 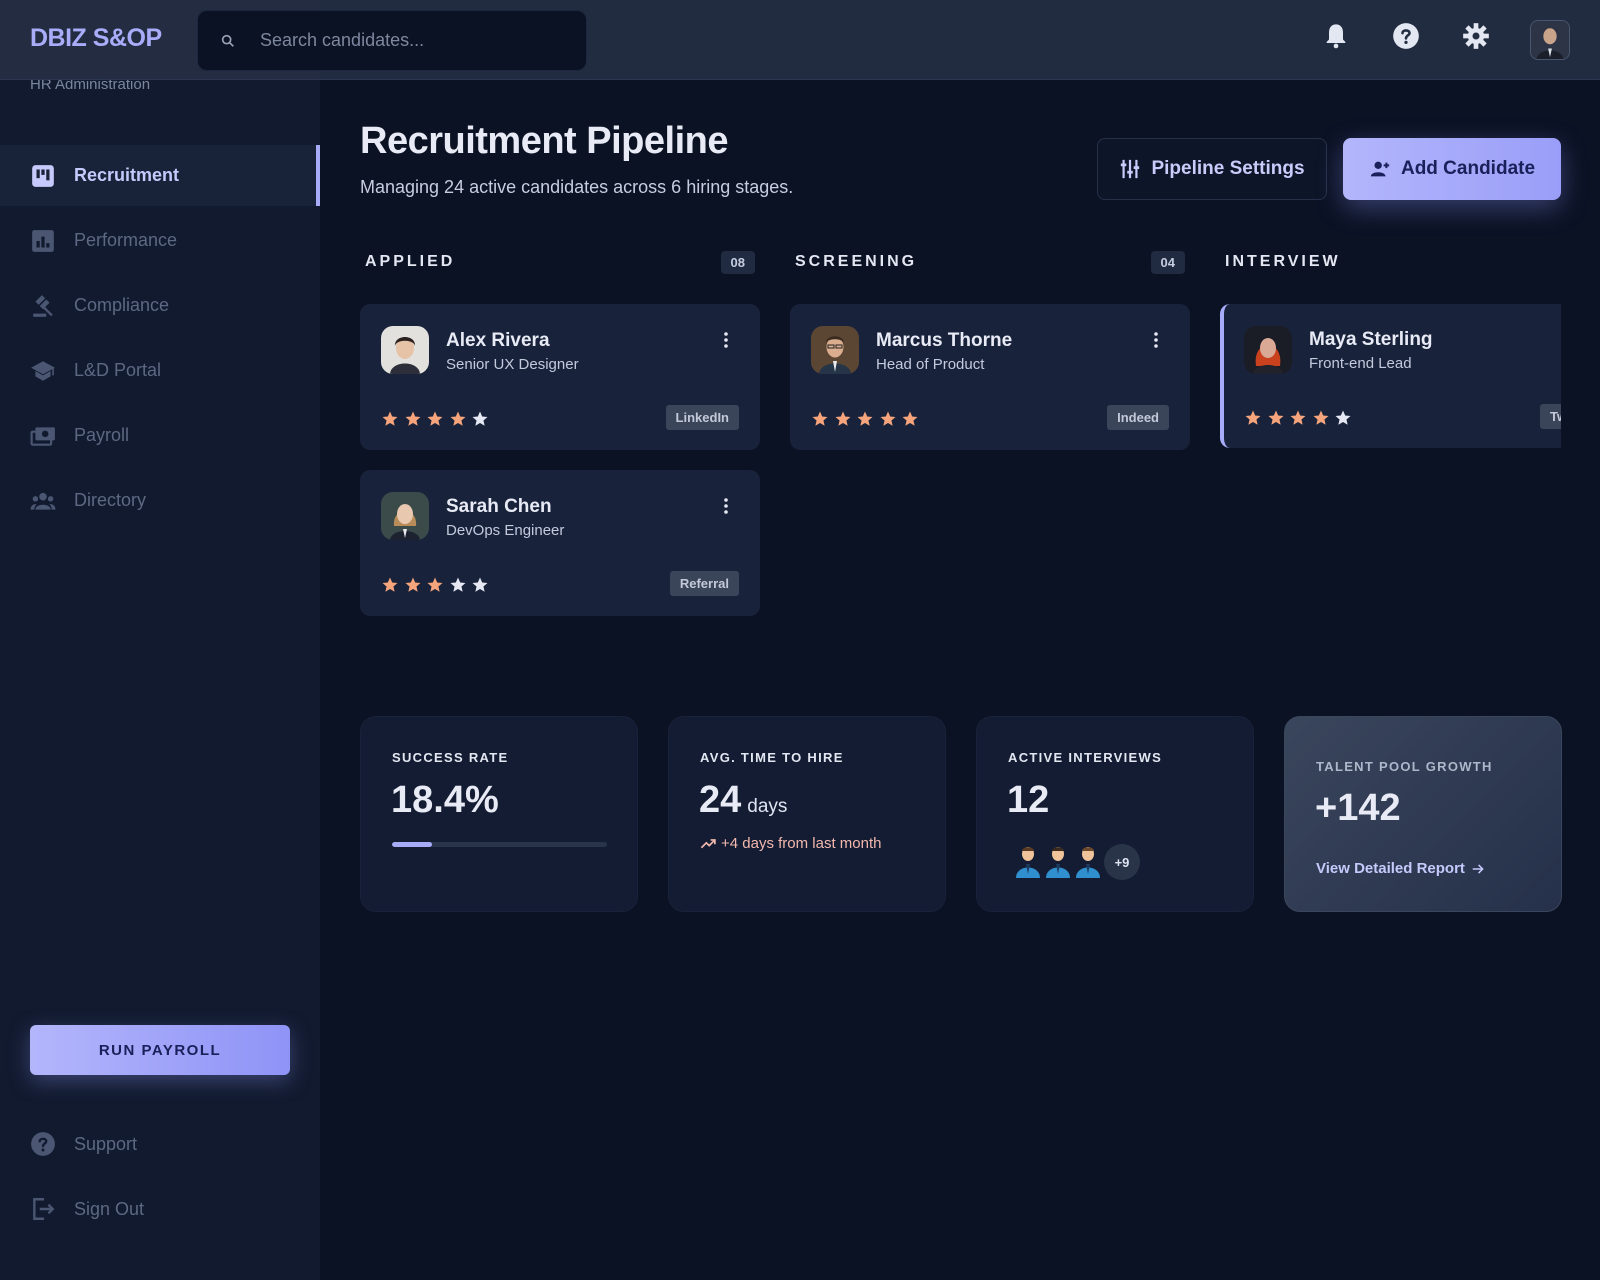 I want to click on arrow-right-icon, so click(x=1478, y=868).